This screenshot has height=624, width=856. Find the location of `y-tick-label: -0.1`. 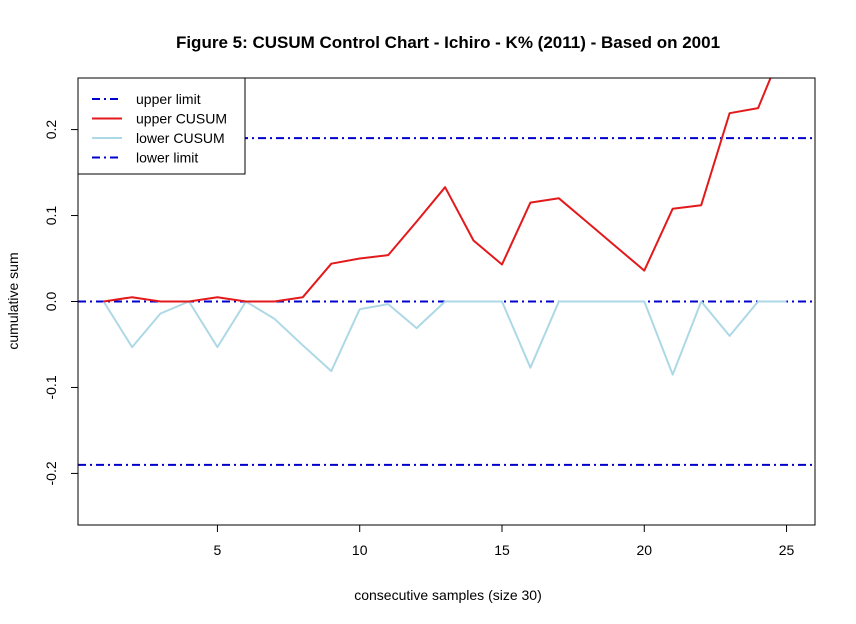

y-tick-label: -0.1 is located at coordinates (51, 387).